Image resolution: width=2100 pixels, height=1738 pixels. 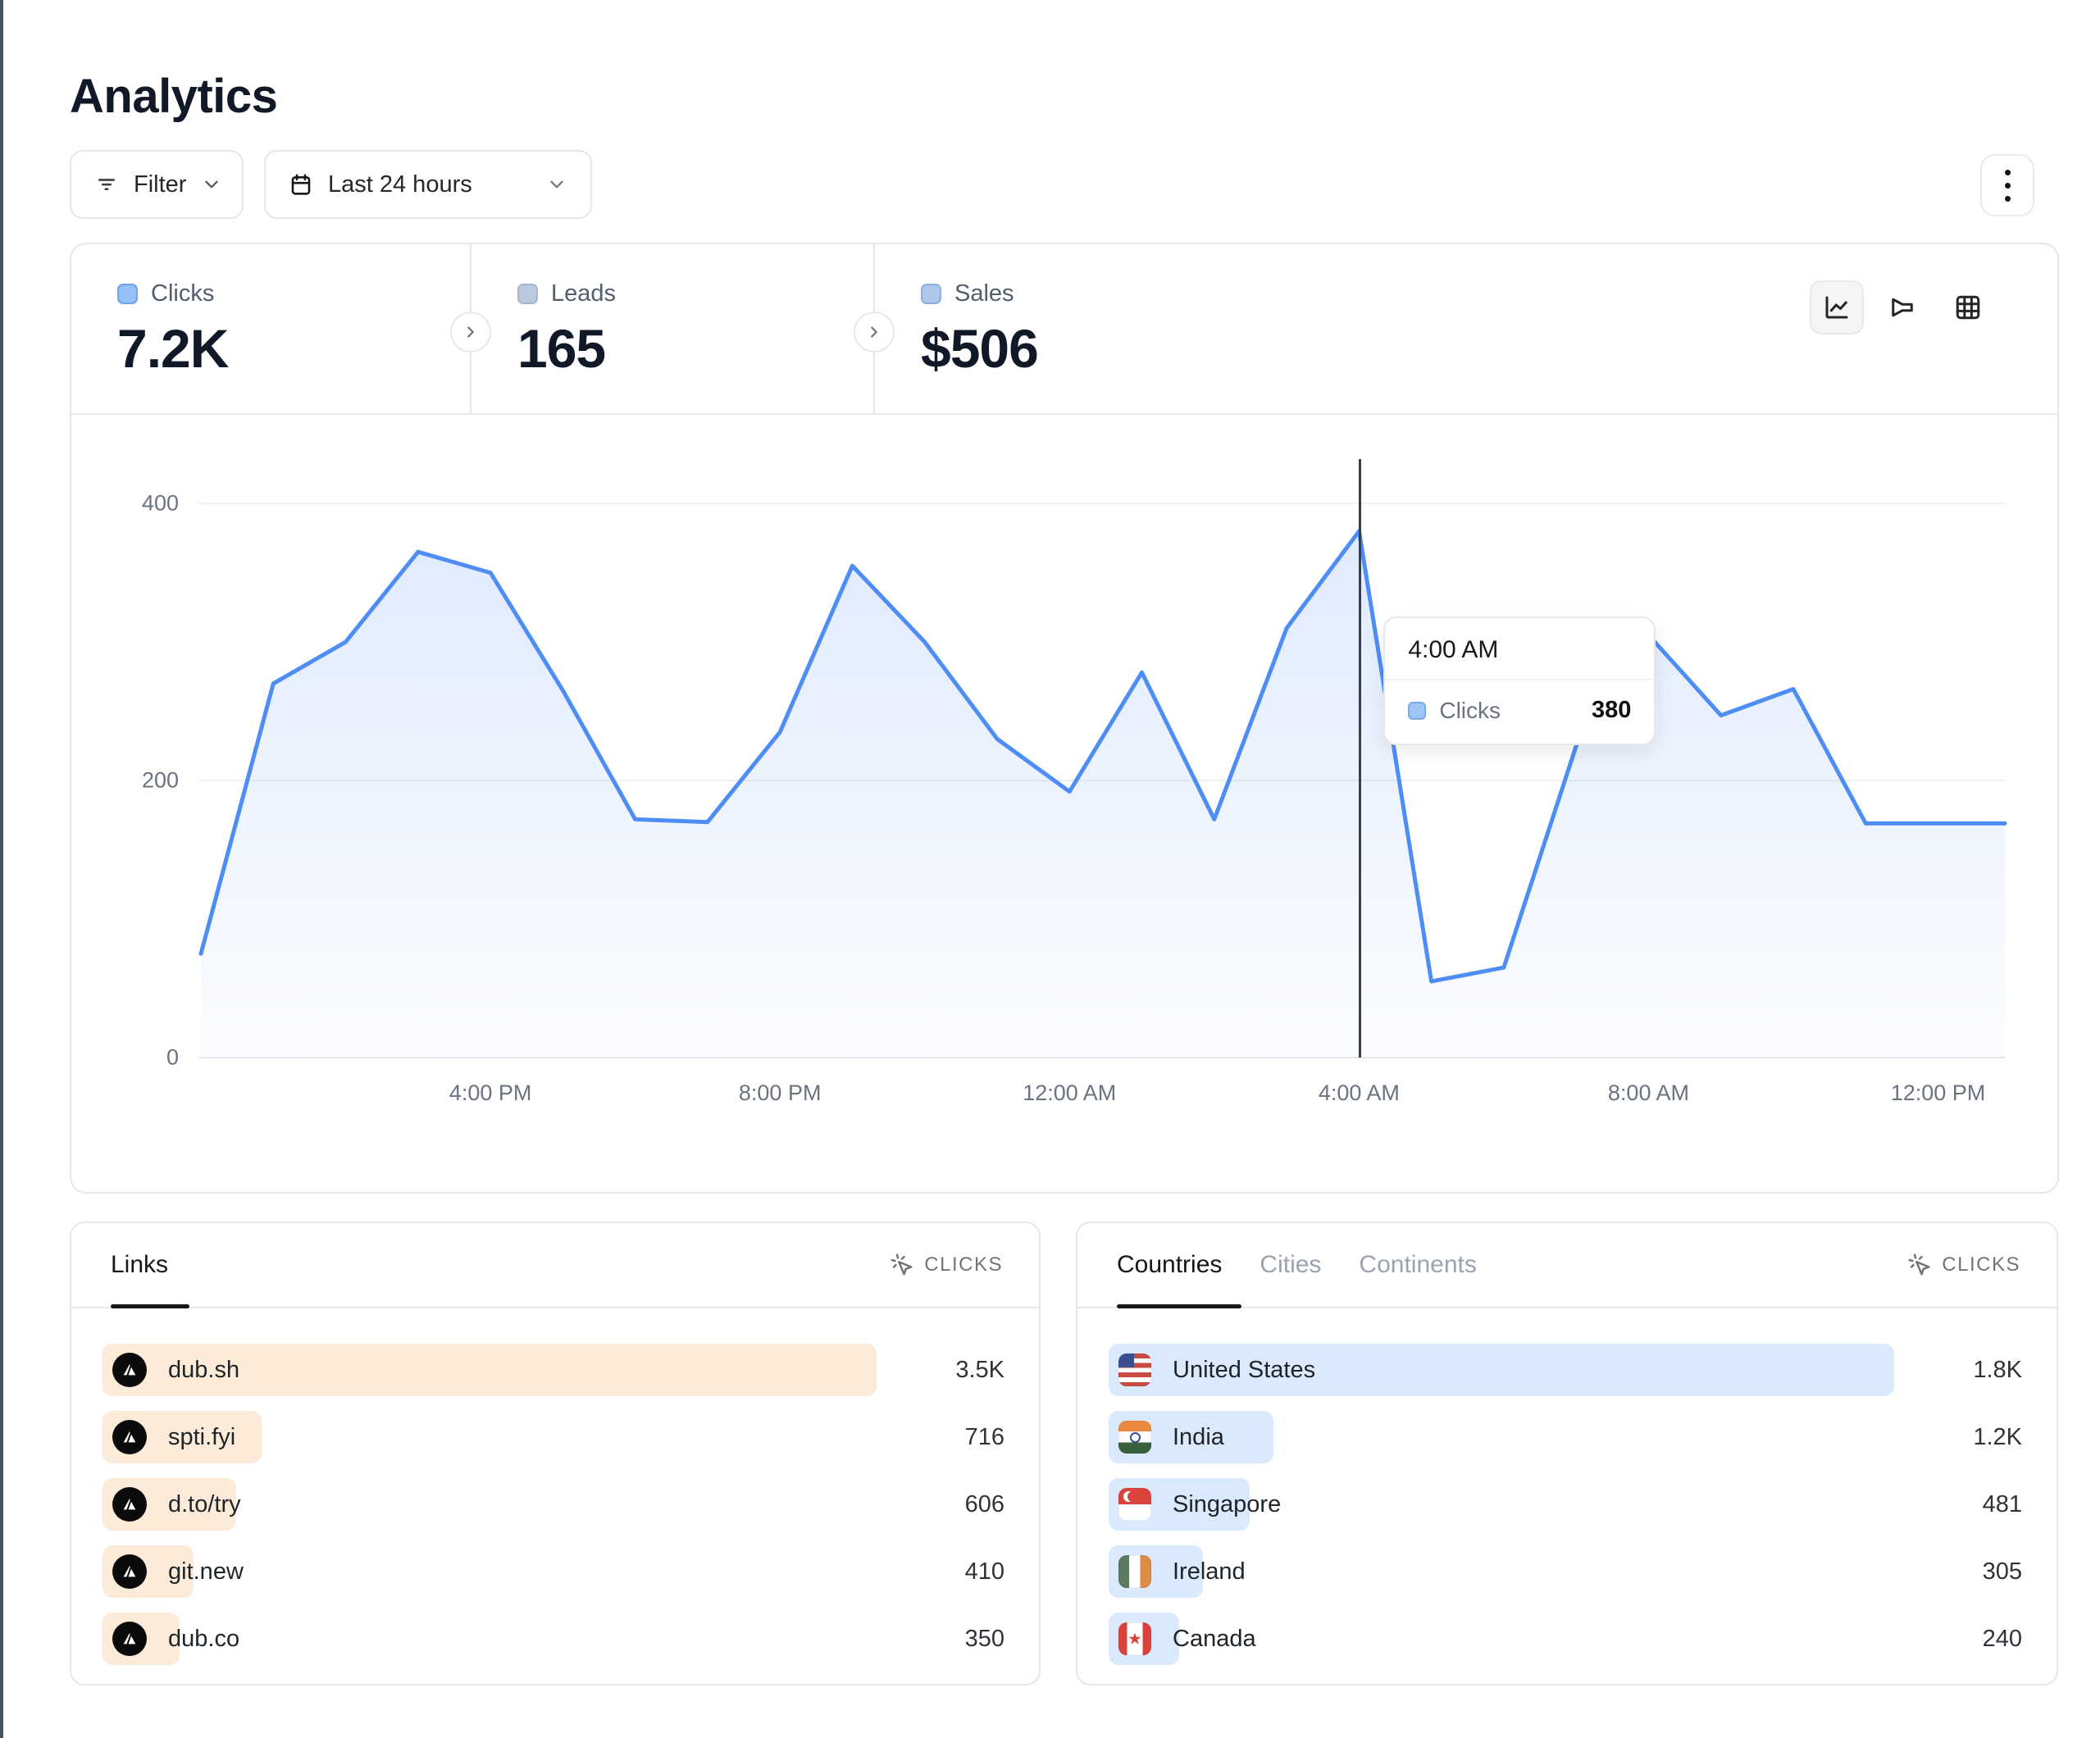 What do you see at coordinates (1134, 1571) in the screenshot?
I see `flag-ireland-icon` at bounding box center [1134, 1571].